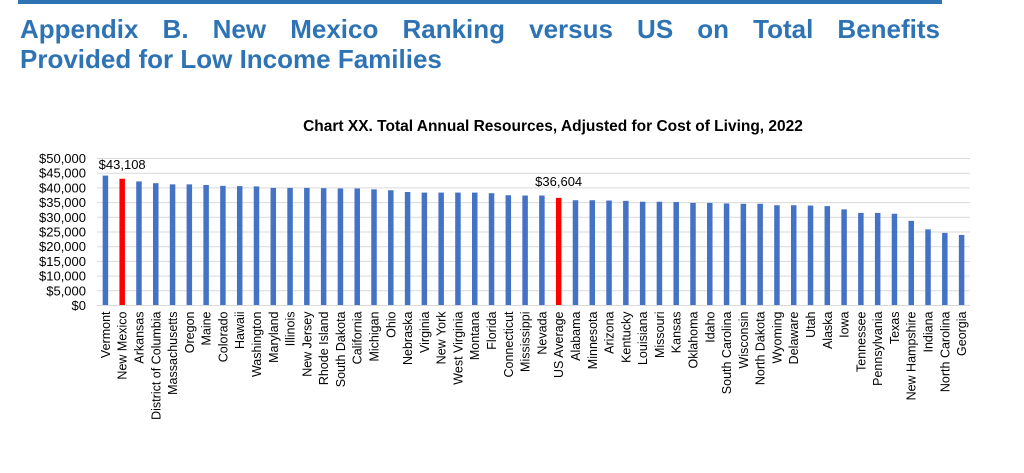 The height and width of the screenshot is (473, 1024). I want to click on bar-colorado, so click(223, 245).